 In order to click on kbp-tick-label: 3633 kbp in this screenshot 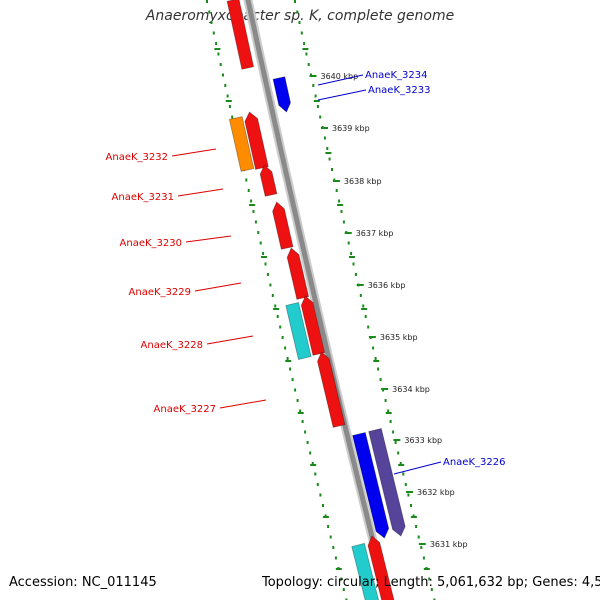, I will do `click(423, 440)`.